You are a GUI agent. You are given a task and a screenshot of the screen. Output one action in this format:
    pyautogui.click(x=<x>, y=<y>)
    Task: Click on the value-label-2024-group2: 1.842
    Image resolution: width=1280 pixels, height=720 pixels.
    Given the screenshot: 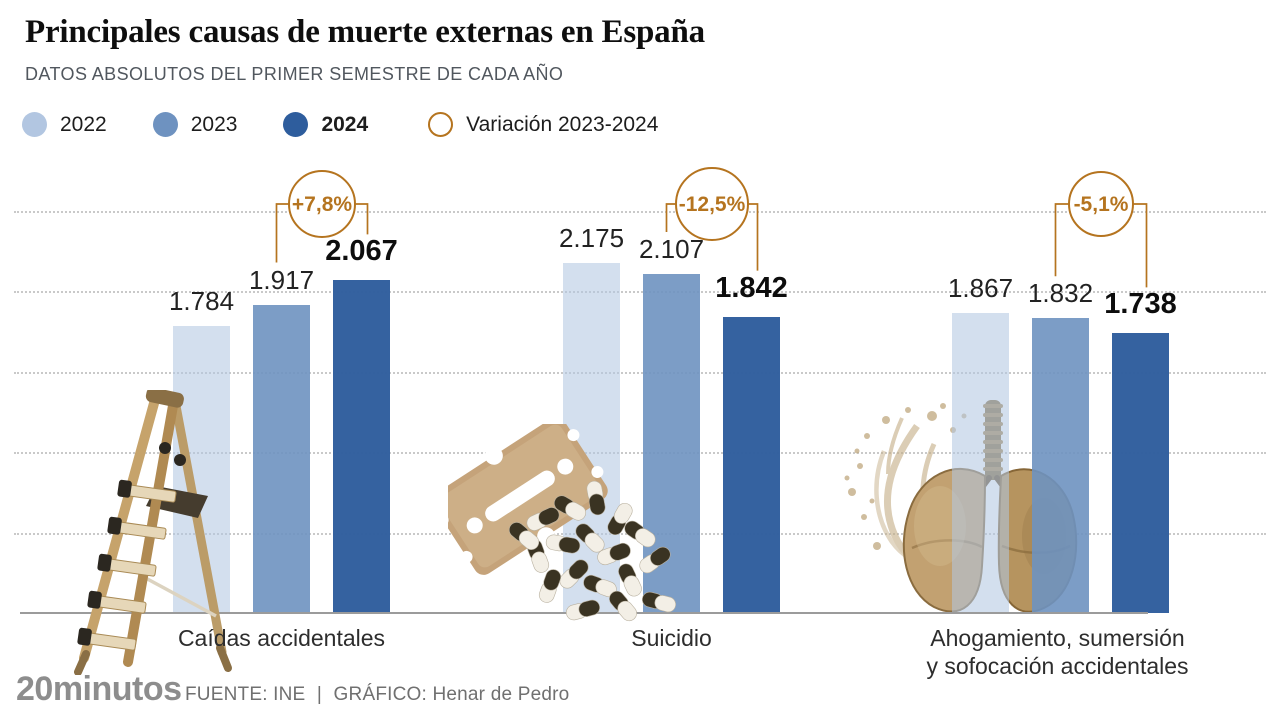 What is the action you would take?
    pyautogui.click(x=751, y=287)
    